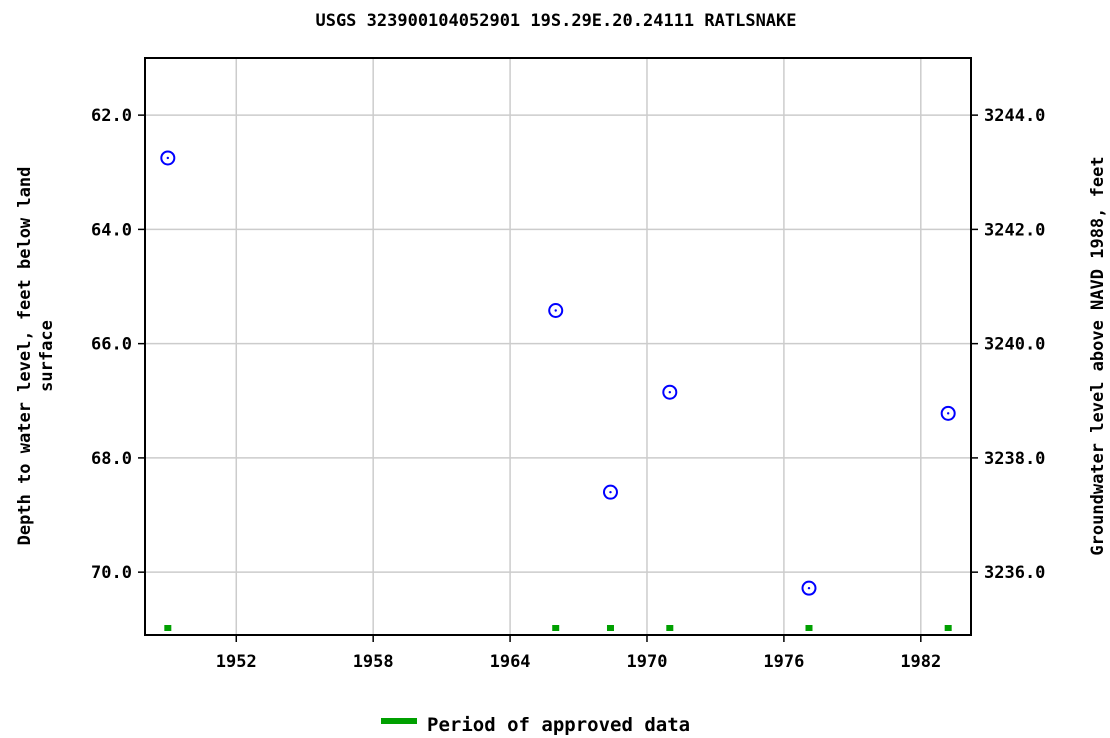 Image resolution: width=1110 pixels, height=738 pixels. Describe the element at coordinates (1014, 116) in the screenshot. I see `y-right-tick-label: 3244.0` at that location.